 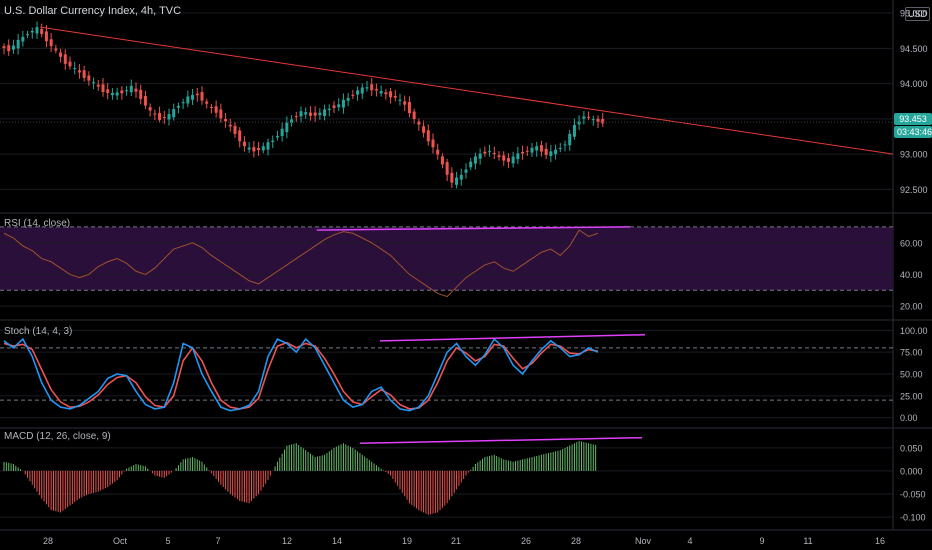 I want to click on time-tick-label: 5, so click(x=167, y=541).